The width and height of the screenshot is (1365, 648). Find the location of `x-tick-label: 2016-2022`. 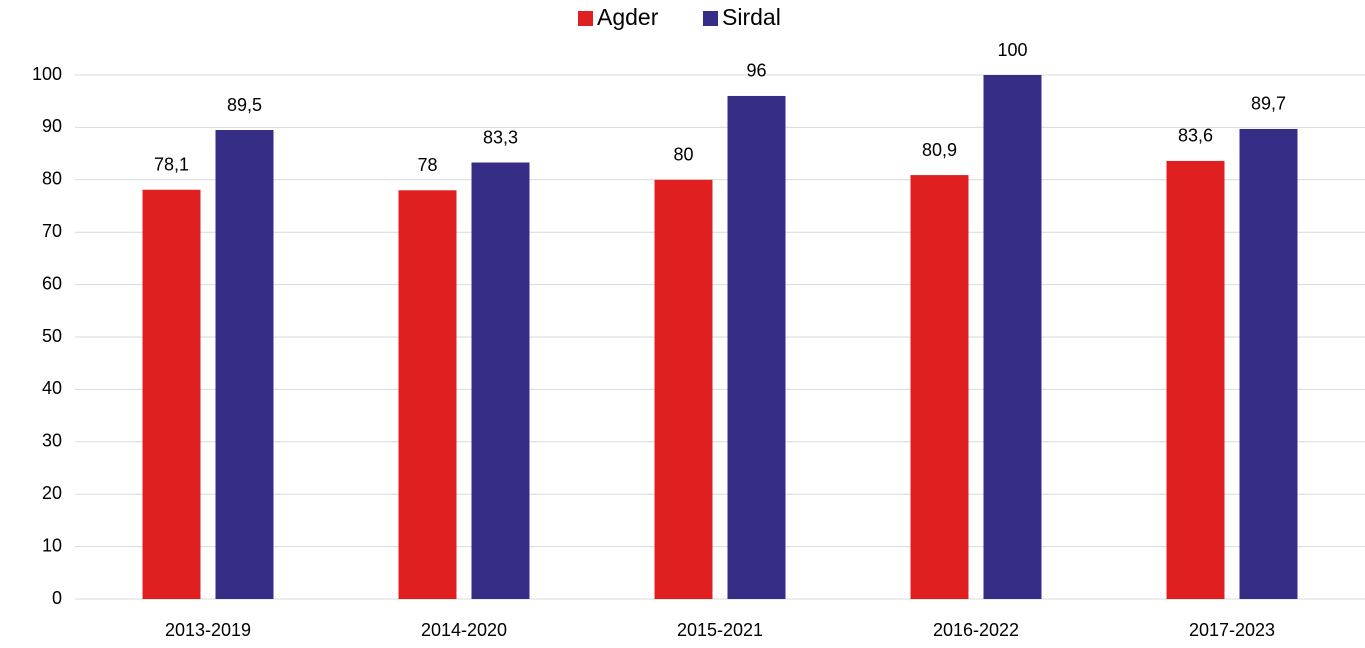

x-tick-label: 2016-2022 is located at coordinates (976, 630).